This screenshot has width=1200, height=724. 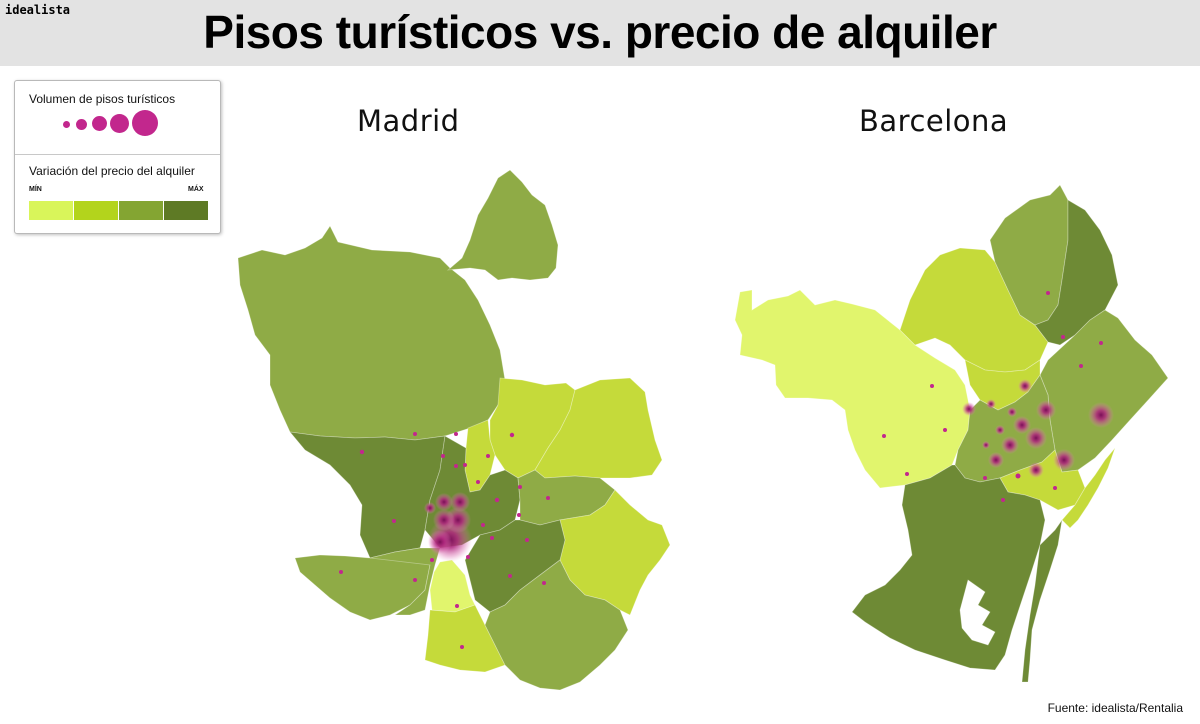 I want to click on madrid-label: Madrid, so click(x=408, y=121).